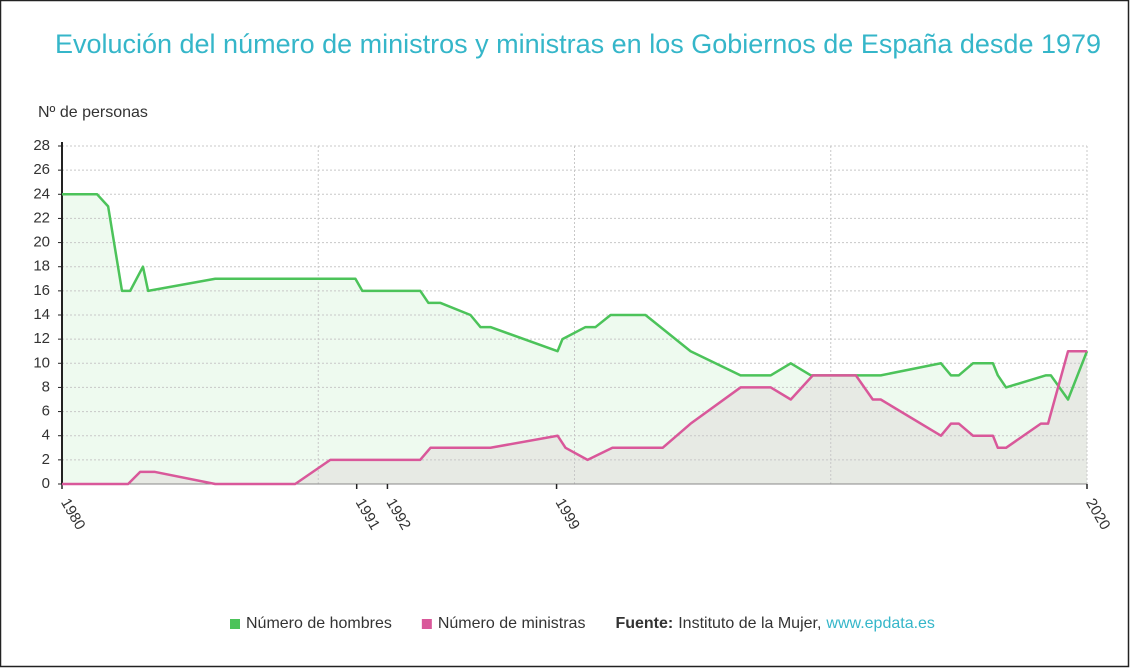  Describe the element at coordinates (41, 338) in the screenshot. I see `y-tick-label: 12` at that location.